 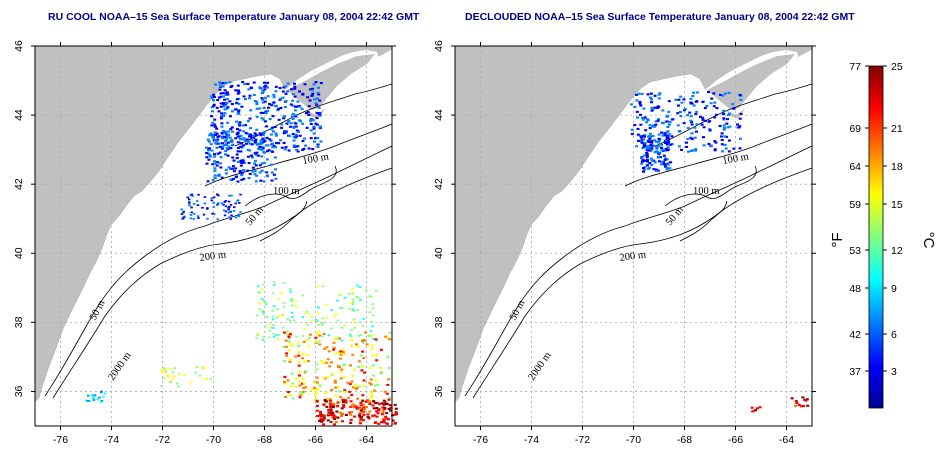 What do you see at coordinates (60, 440) in the screenshot?
I see `lon-tick-label: -76` at bounding box center [60, 440].